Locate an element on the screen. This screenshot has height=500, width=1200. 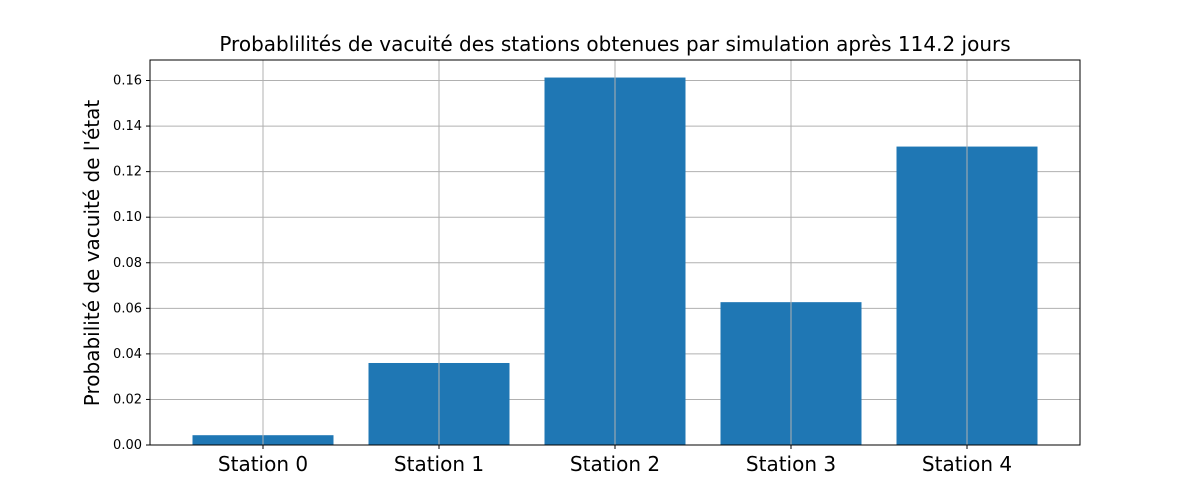
x-tick-label: Station 2 is located at coordinates (615, 464).